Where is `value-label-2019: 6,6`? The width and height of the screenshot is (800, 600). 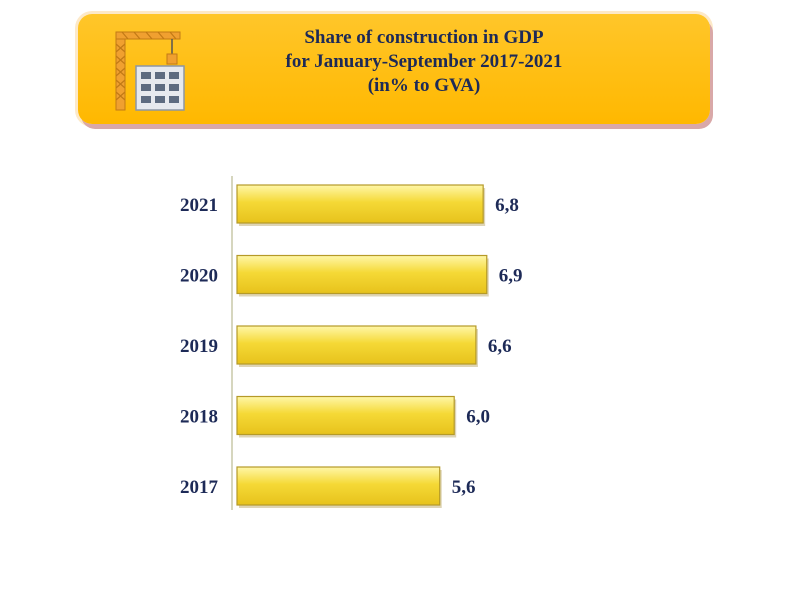
value-label-2019: 6,6 is located at coordinates (500, 346).